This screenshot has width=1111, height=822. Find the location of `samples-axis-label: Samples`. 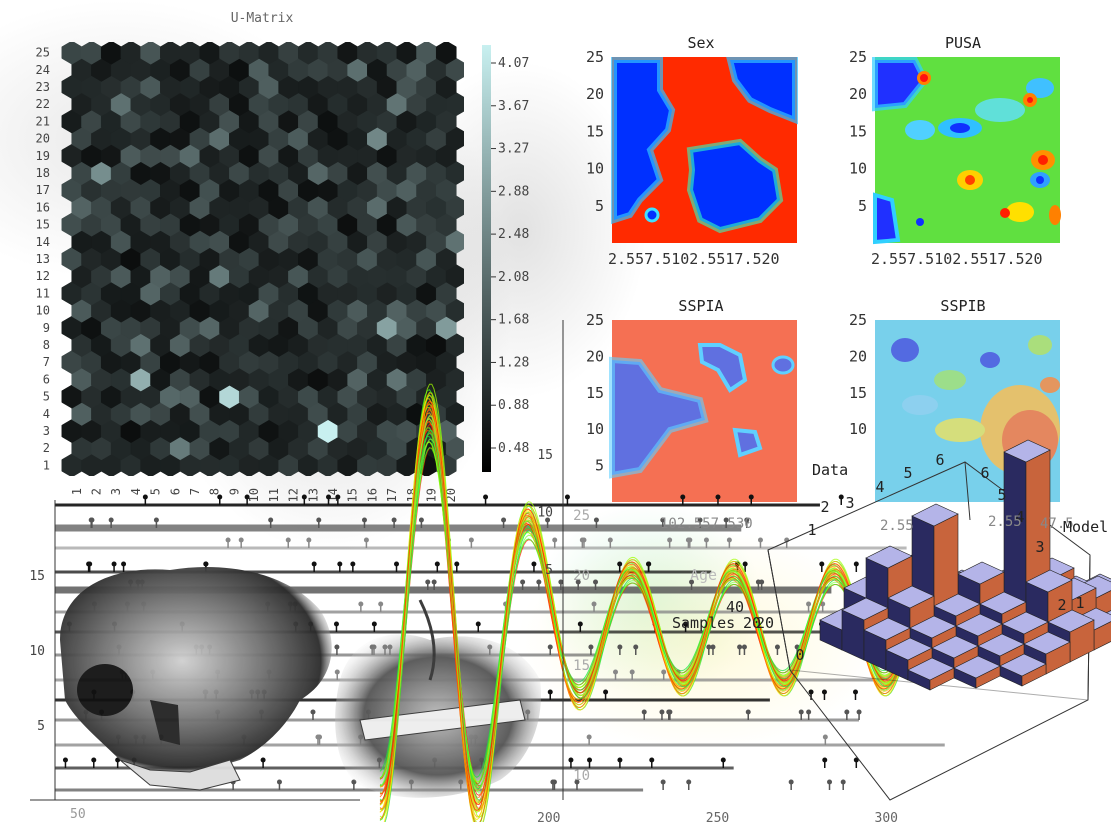

samples-axis-label: Samples is located at coordinates (703, 623).